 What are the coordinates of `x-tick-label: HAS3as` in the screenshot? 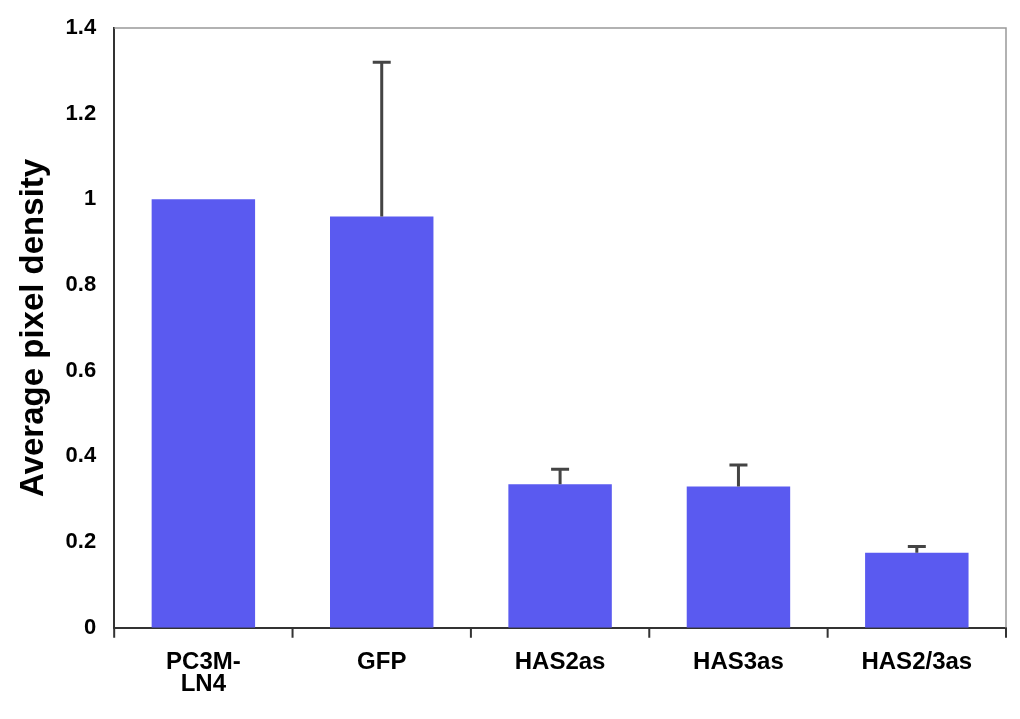 It's located at (738, 661).